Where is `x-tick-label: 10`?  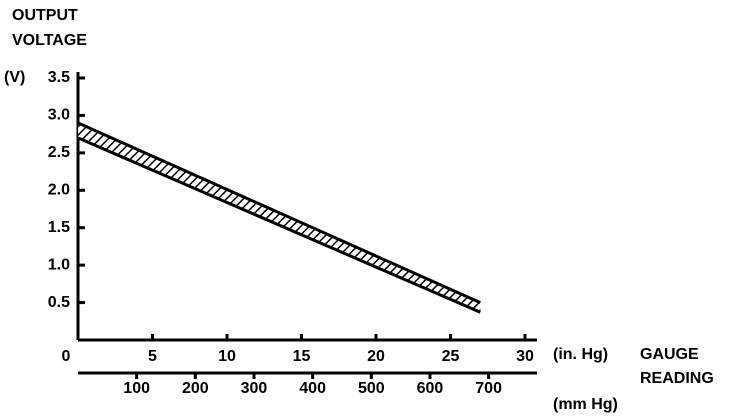 x-tick-label: 10 is located at coordinates (227, 356).